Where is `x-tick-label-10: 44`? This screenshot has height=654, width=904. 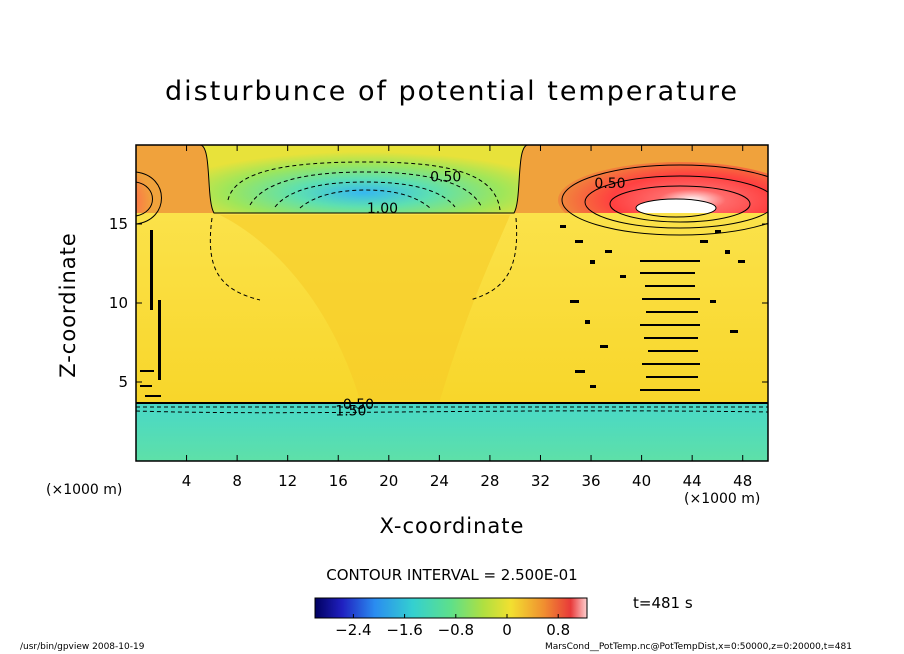 x-tick-label-10: 44 is located at coordinates (692, 481).